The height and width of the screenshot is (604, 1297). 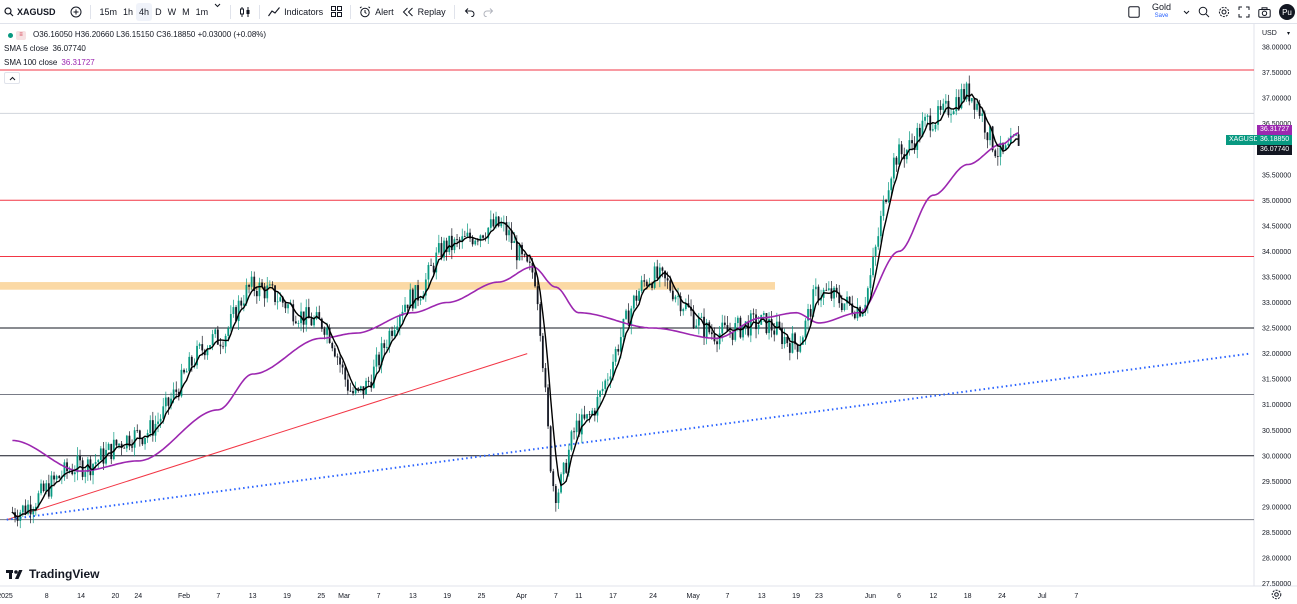 What do you see at coordinates (172, 11) in the screenshot?
I see `timeframe-w: W` at bounding box center [172, 11].